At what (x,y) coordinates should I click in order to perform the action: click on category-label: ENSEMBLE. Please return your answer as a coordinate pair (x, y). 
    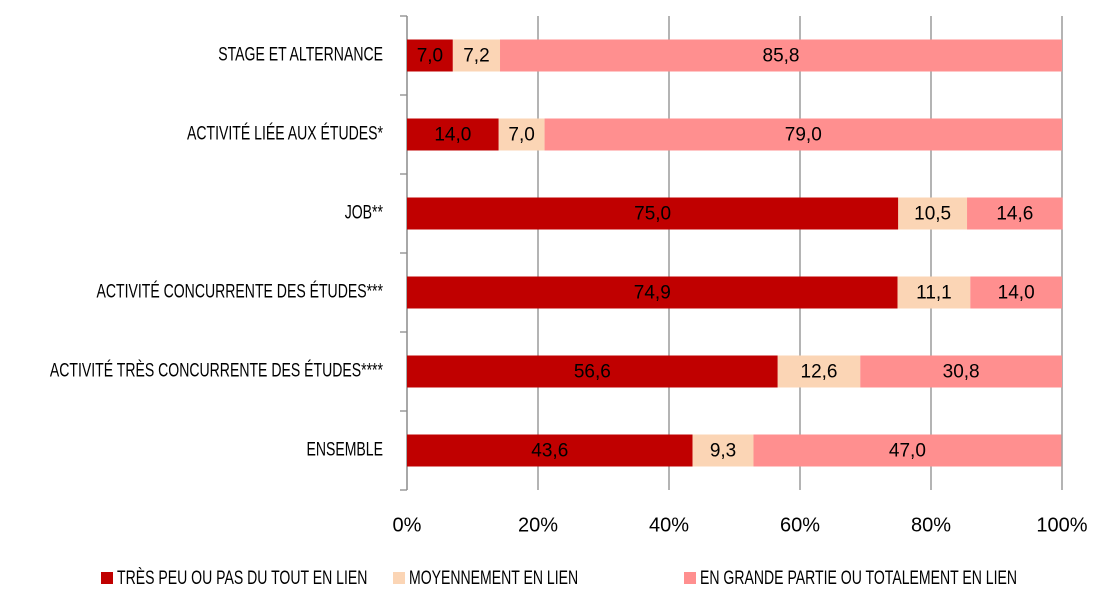
    Looking at the image, I should click on (344, 449).